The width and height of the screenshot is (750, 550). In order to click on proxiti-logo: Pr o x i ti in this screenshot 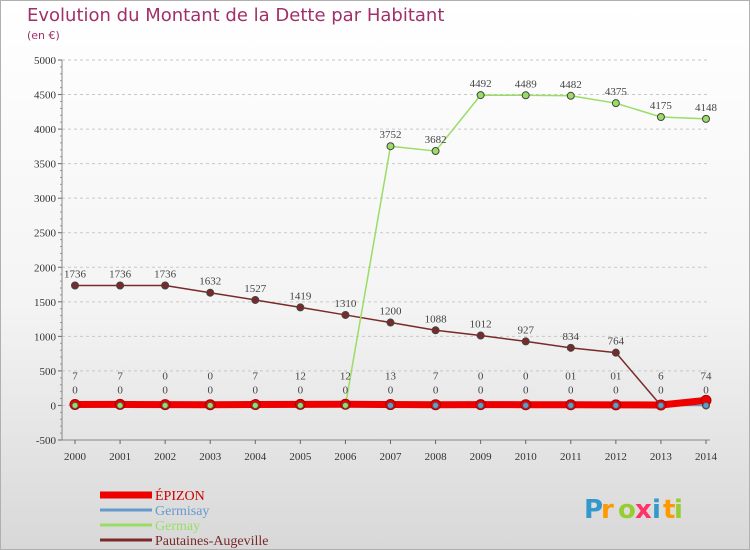, I will do `click(633, 510)`.